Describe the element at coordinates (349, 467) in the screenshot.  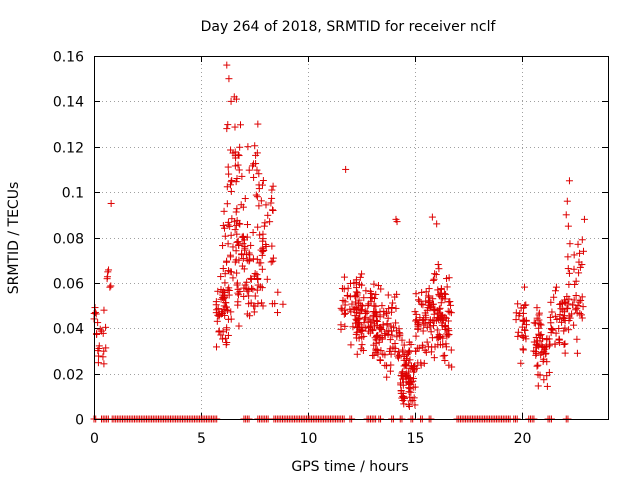
I see `x-axis-label: GPS time / hours` at that location.